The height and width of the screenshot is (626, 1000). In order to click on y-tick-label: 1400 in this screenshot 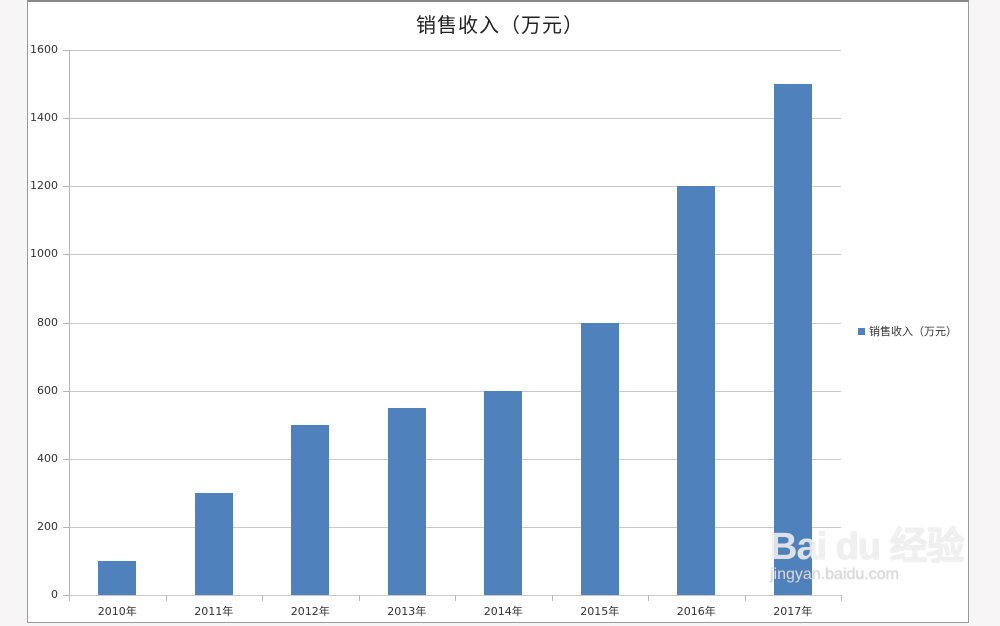, I will do `click(44, 118)`.